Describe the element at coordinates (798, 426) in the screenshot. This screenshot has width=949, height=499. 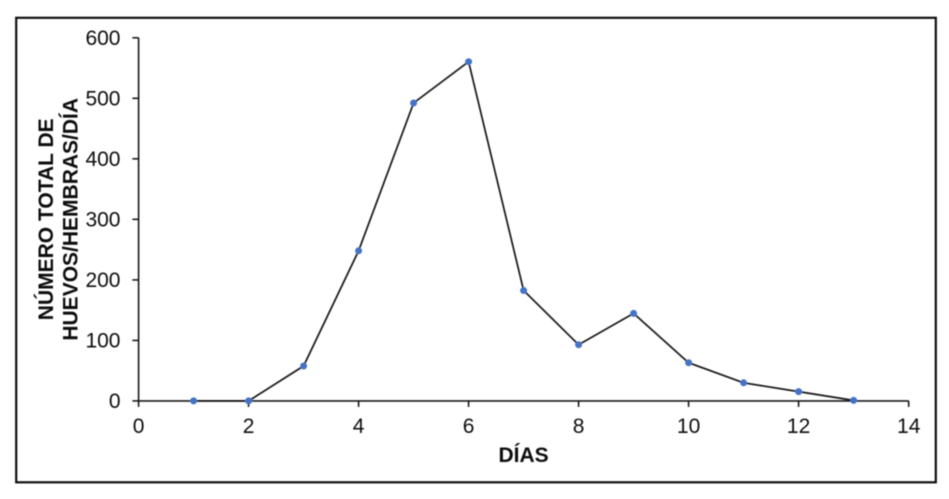
I see `svg-text: 12` at that location.